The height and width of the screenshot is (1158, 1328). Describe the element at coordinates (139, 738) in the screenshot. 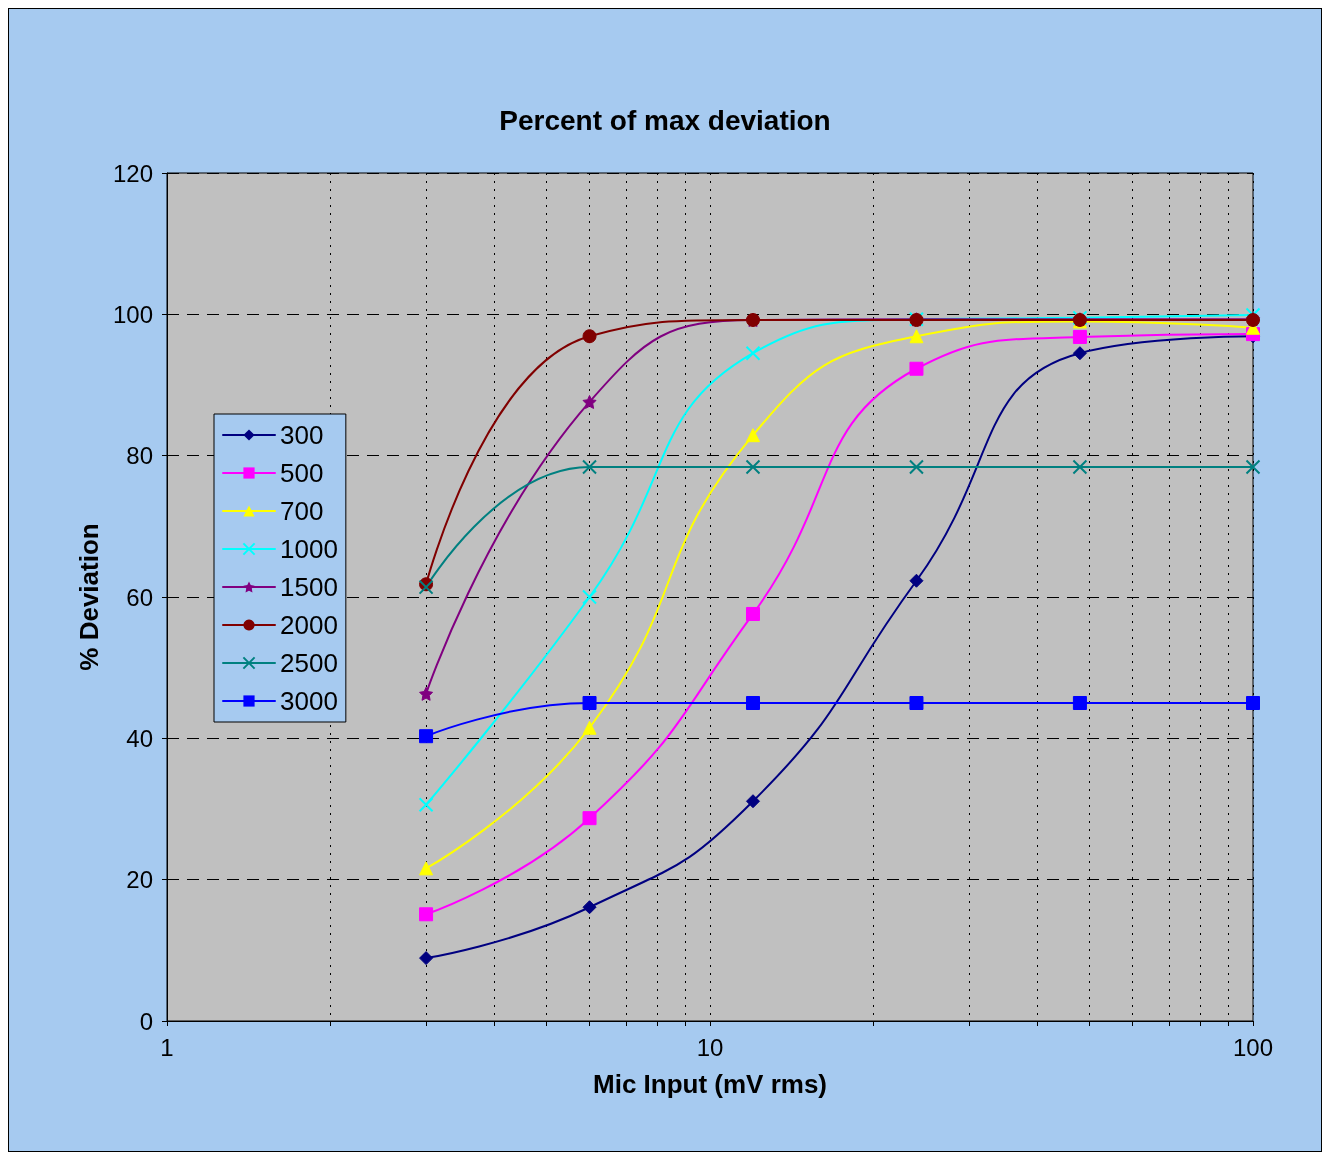

I see `y-tick-label: 40` at that location.